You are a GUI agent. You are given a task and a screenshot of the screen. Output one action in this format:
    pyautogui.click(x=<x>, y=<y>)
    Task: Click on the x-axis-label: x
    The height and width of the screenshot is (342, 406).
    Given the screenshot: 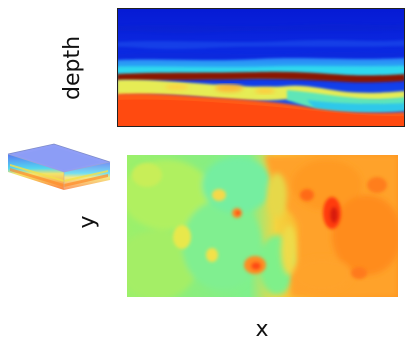 What is the action you would take?
    pyautogui.click(x=262, y=329)
    